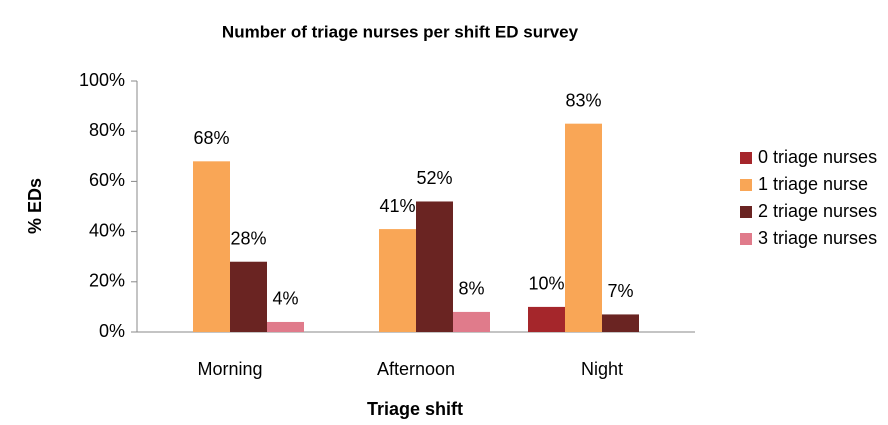  I want to click on legend-label: 0 triage nurses, so click(817, 157).